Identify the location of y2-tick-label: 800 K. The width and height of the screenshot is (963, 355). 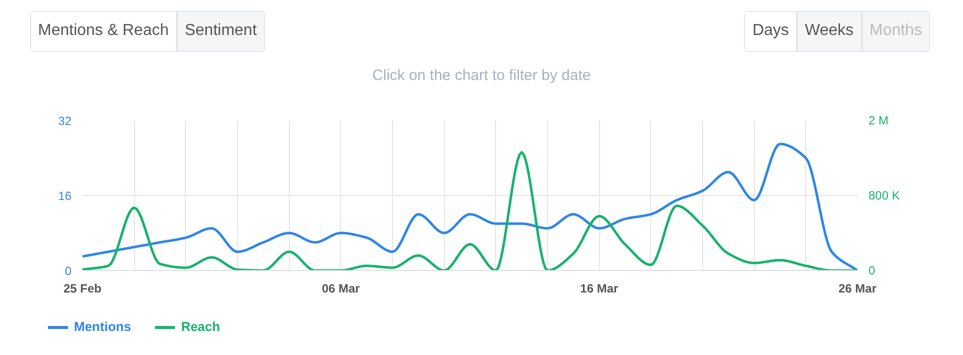
(884, 195).